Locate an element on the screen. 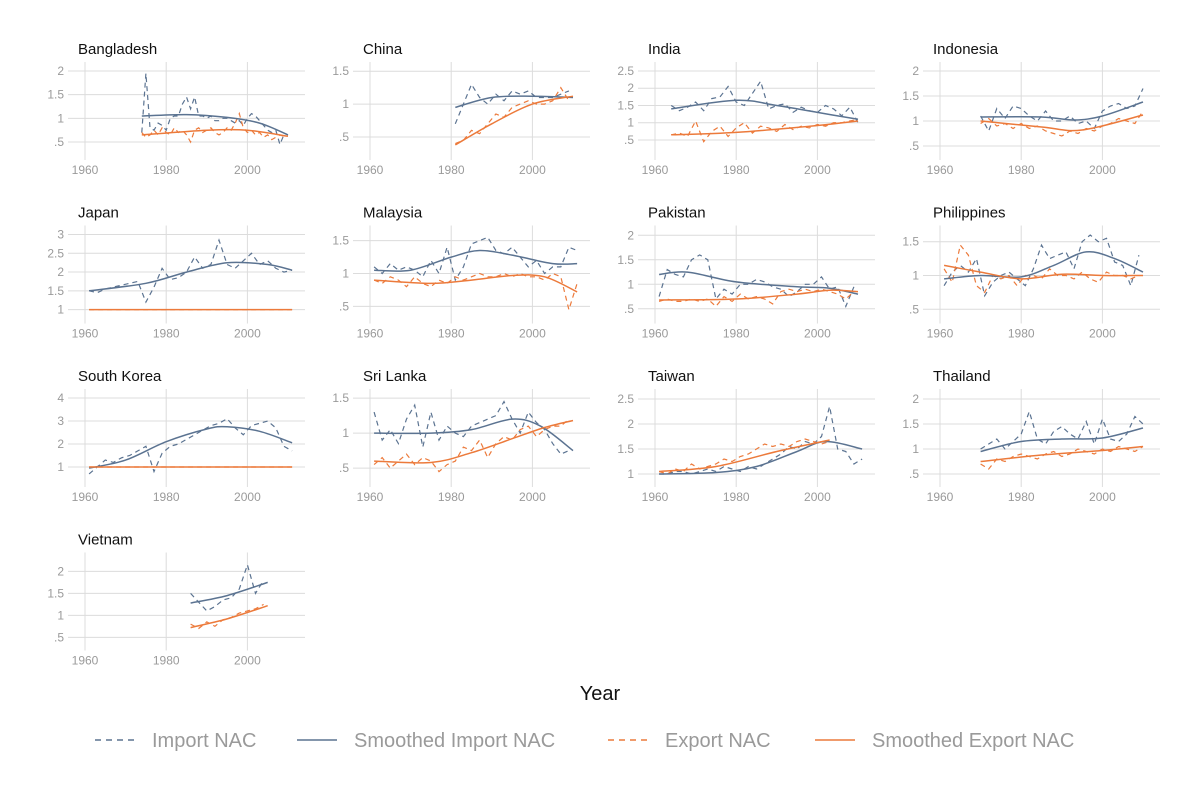 The image size is (1200, 800). panel-title: Malaysia is located at coordinates (393, 213).